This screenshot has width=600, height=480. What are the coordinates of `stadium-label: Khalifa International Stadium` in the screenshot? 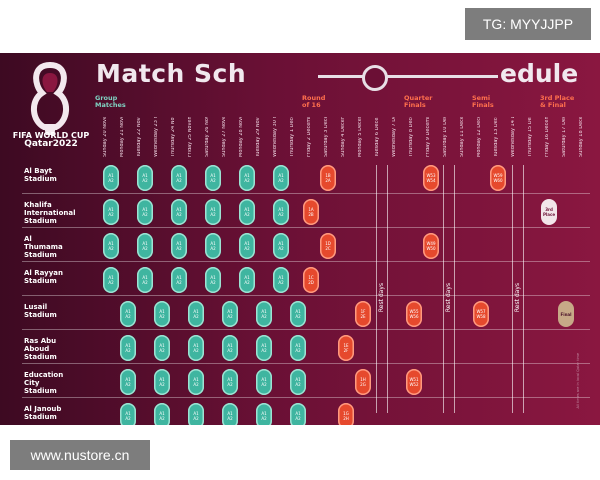 It's located at (50, 213).